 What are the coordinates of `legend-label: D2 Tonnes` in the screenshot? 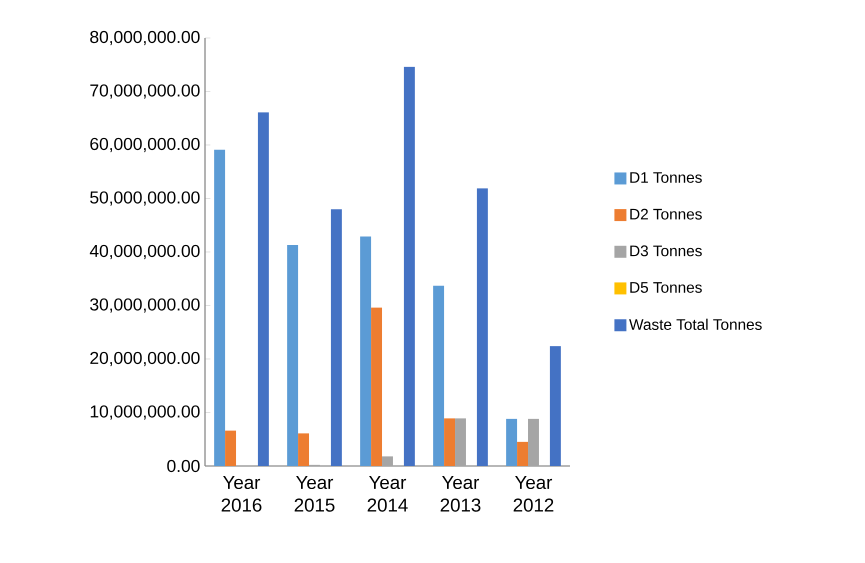 It's located at (666, 214).